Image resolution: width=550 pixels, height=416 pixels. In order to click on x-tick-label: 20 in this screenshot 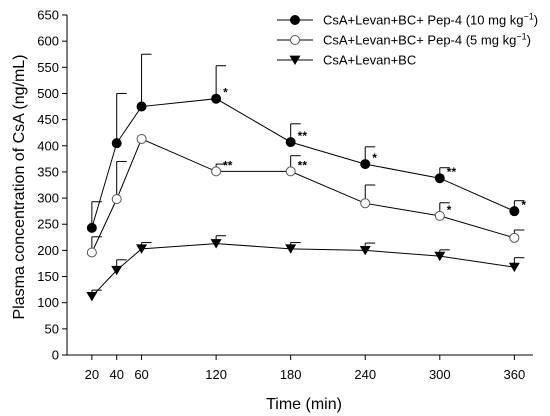, I will do `click(92, 374)`.